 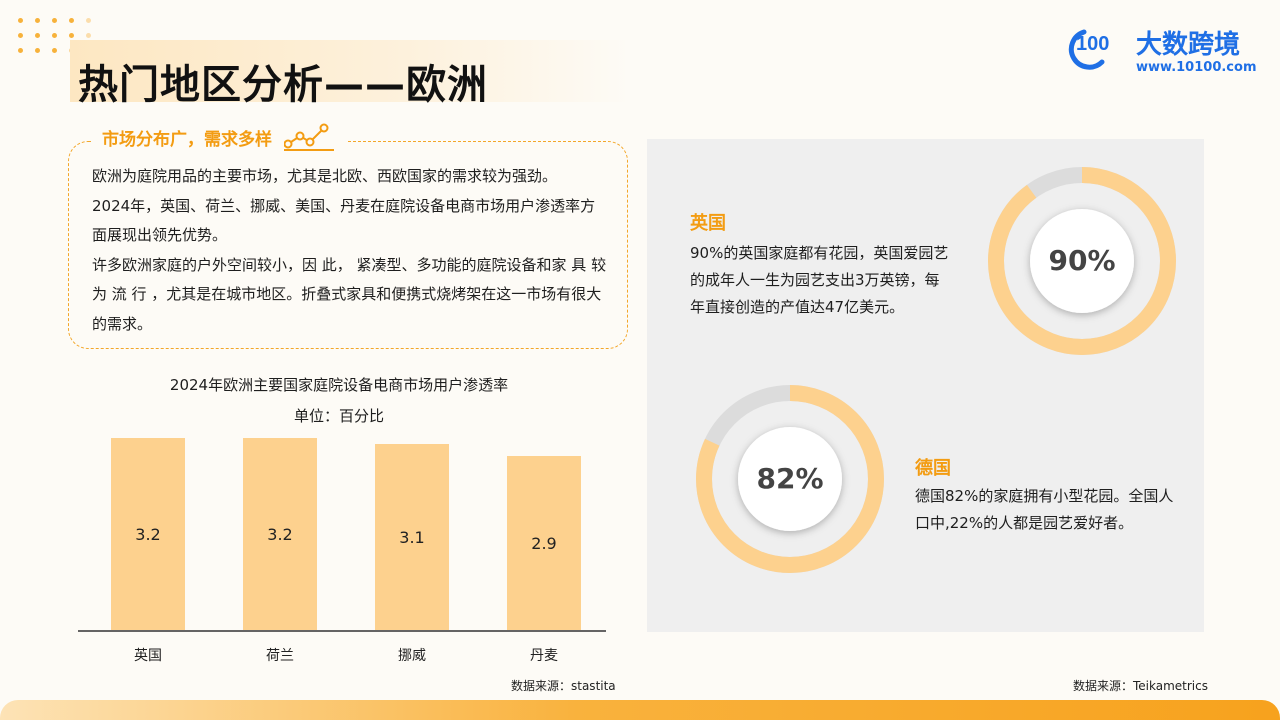 What do you see at coordinates (544, 656) in the screenshot?
I see `x-tick-label: 丹麦` at bounding box center [544, 656].